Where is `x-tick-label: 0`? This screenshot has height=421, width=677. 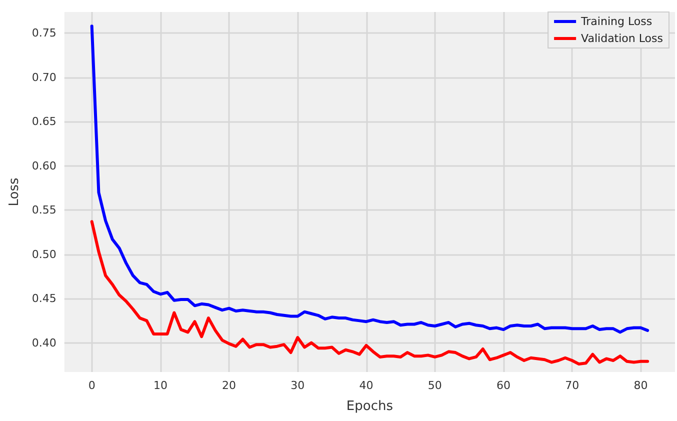
x-tick-label: 0 is located at coordinates (92, 385).